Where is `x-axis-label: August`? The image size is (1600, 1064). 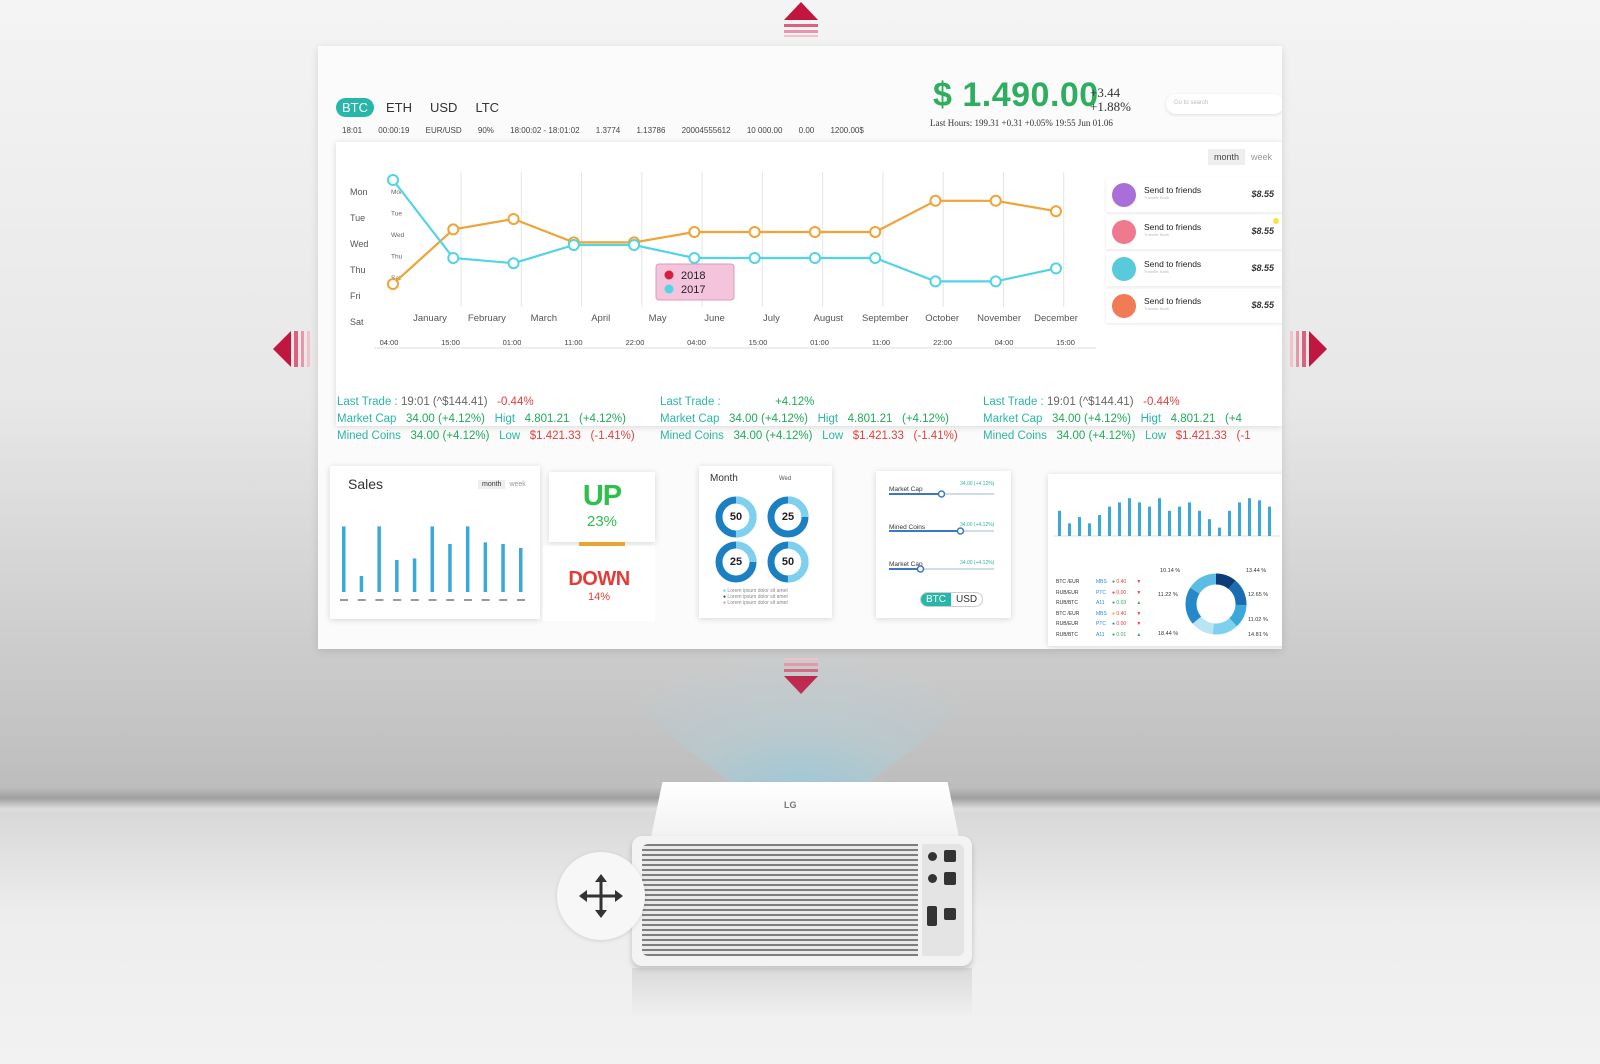 x-axis-label: August is located at coordinates (829, 318).